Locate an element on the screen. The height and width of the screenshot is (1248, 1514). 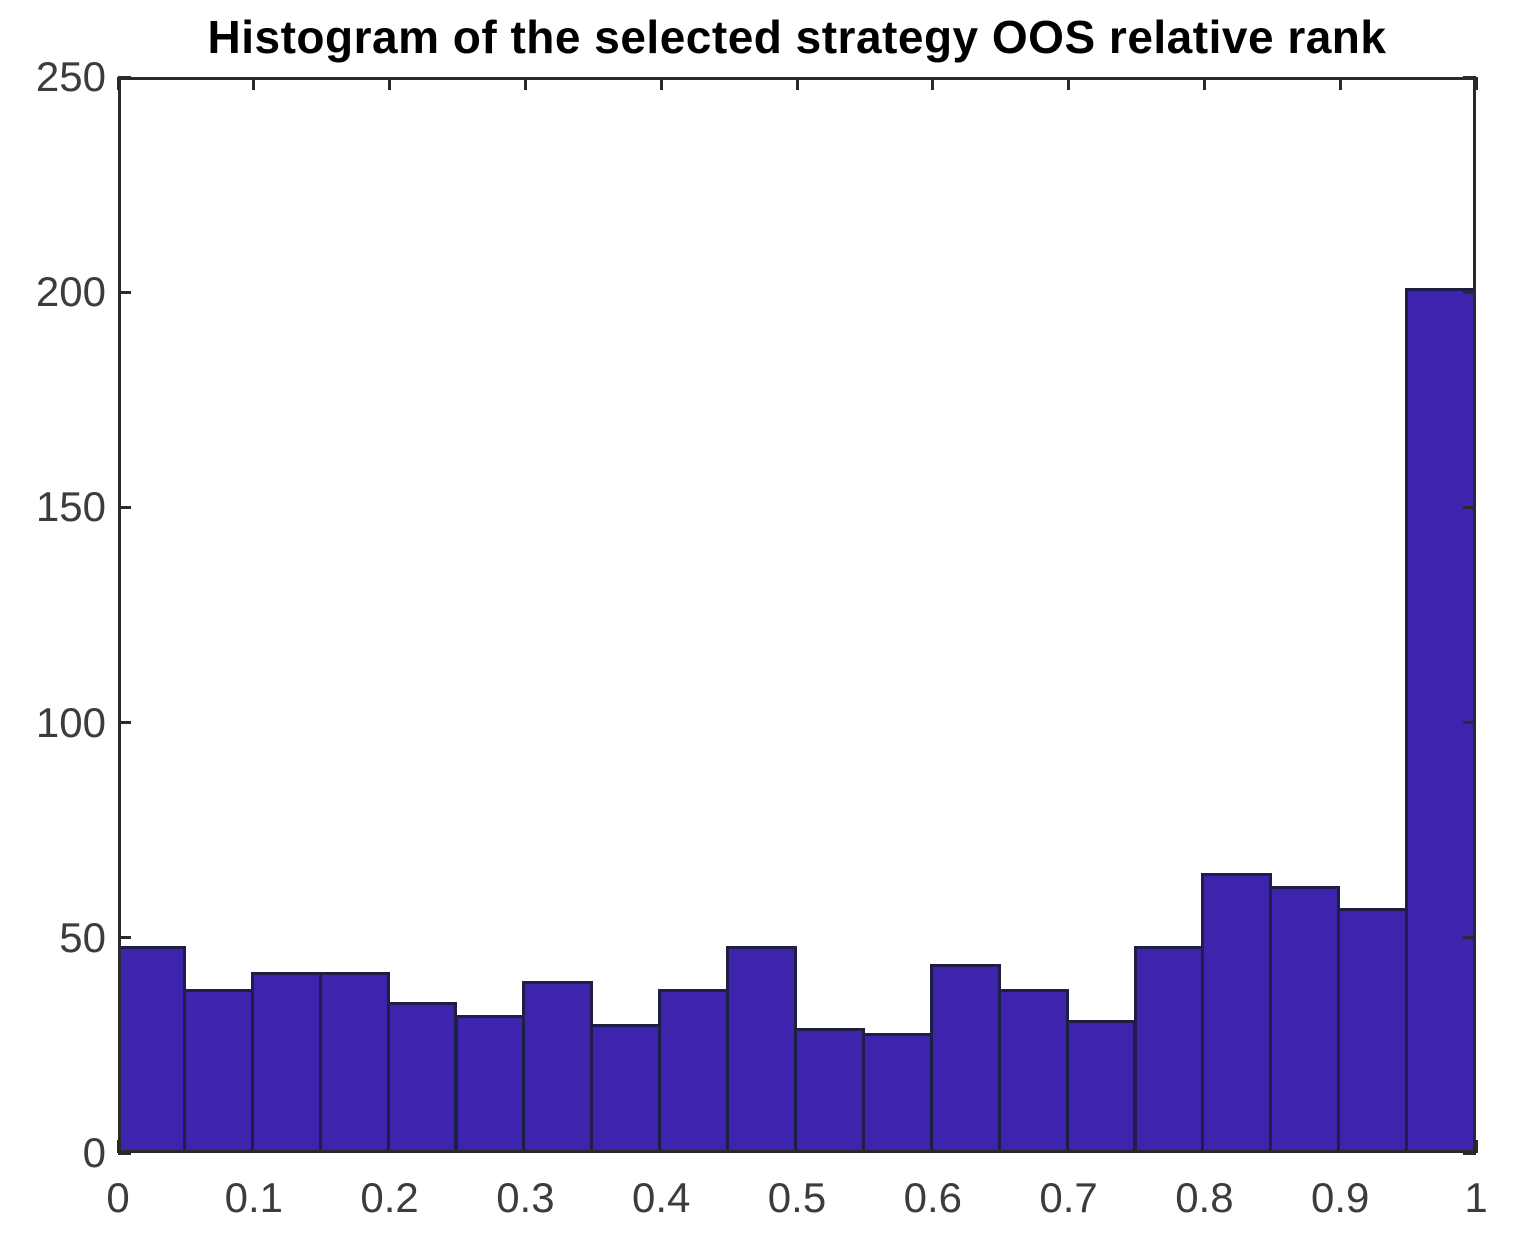
x-tick-label: 0.3 is located at coordinates (525, 1197).